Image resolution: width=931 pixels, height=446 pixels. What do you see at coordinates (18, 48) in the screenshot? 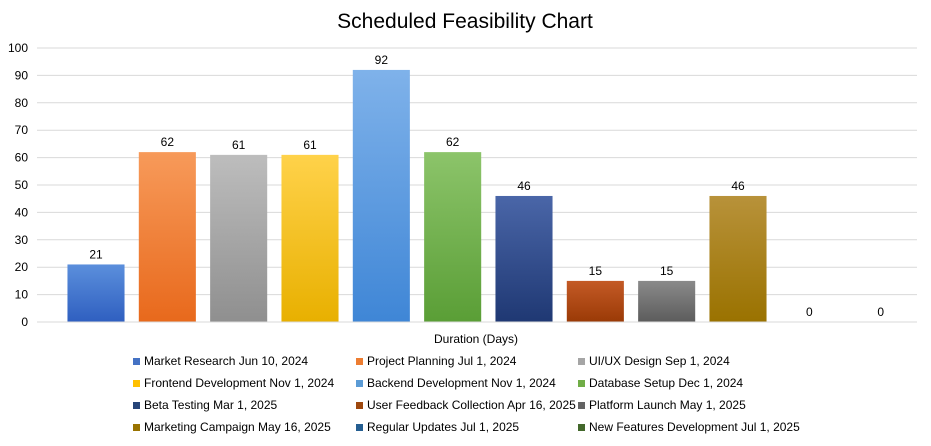
I see `y-tick-label: 100` at bounding box center [18, 48].